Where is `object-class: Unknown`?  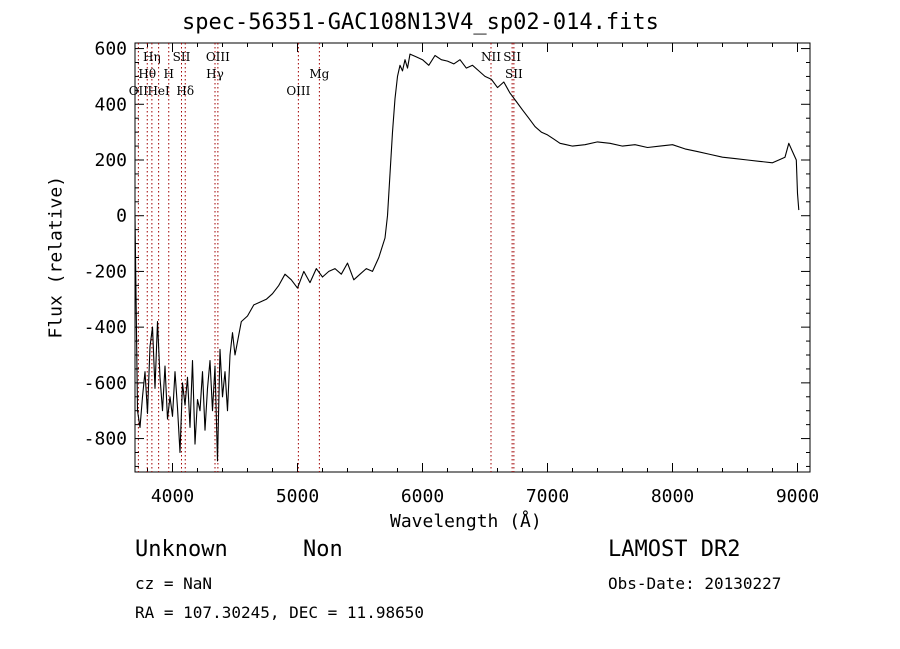 object-class: Unknown is located at coordinates (181, 549).